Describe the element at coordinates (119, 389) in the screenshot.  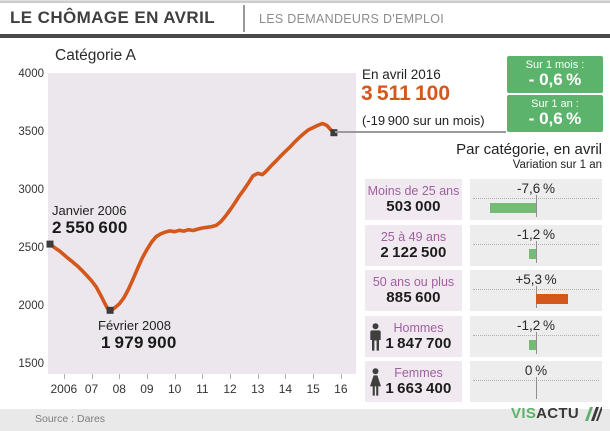
I see `x-tick-label: 08` at that location.